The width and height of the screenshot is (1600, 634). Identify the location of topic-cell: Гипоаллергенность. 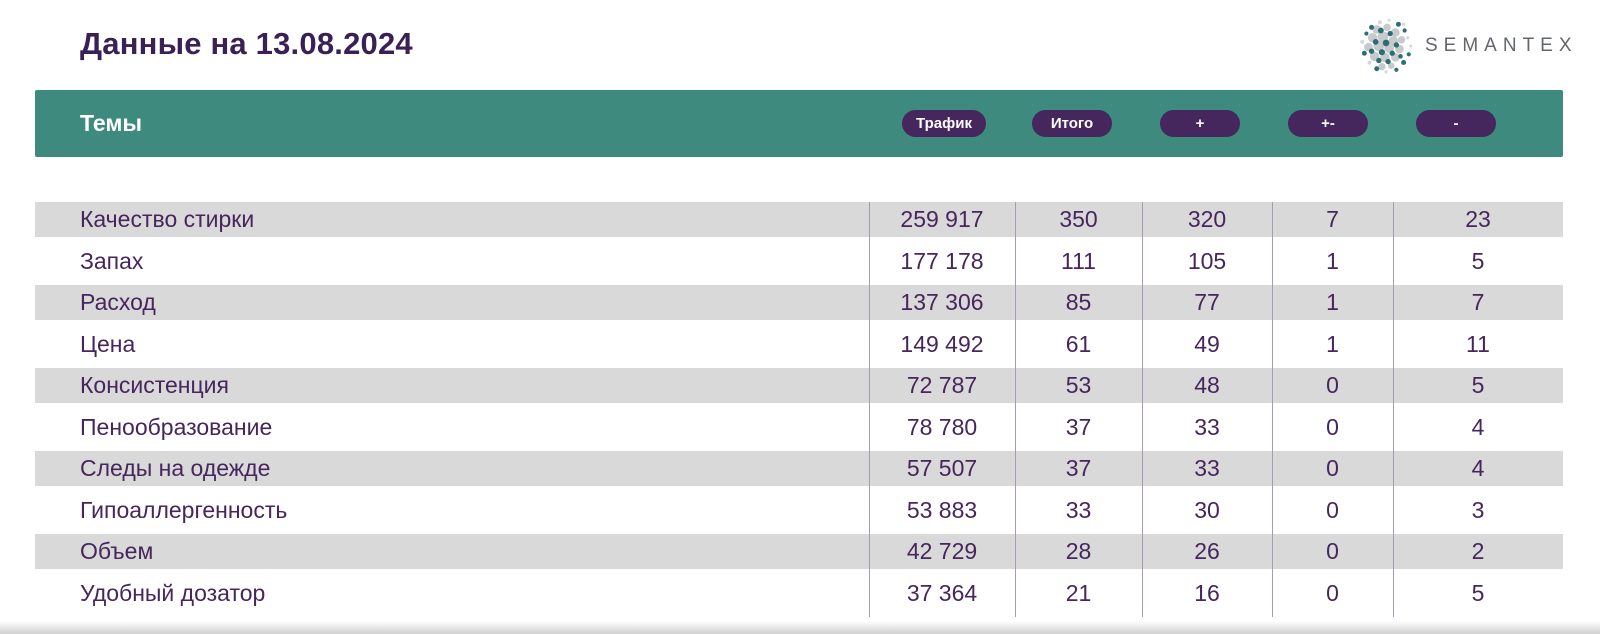
(184, 509).